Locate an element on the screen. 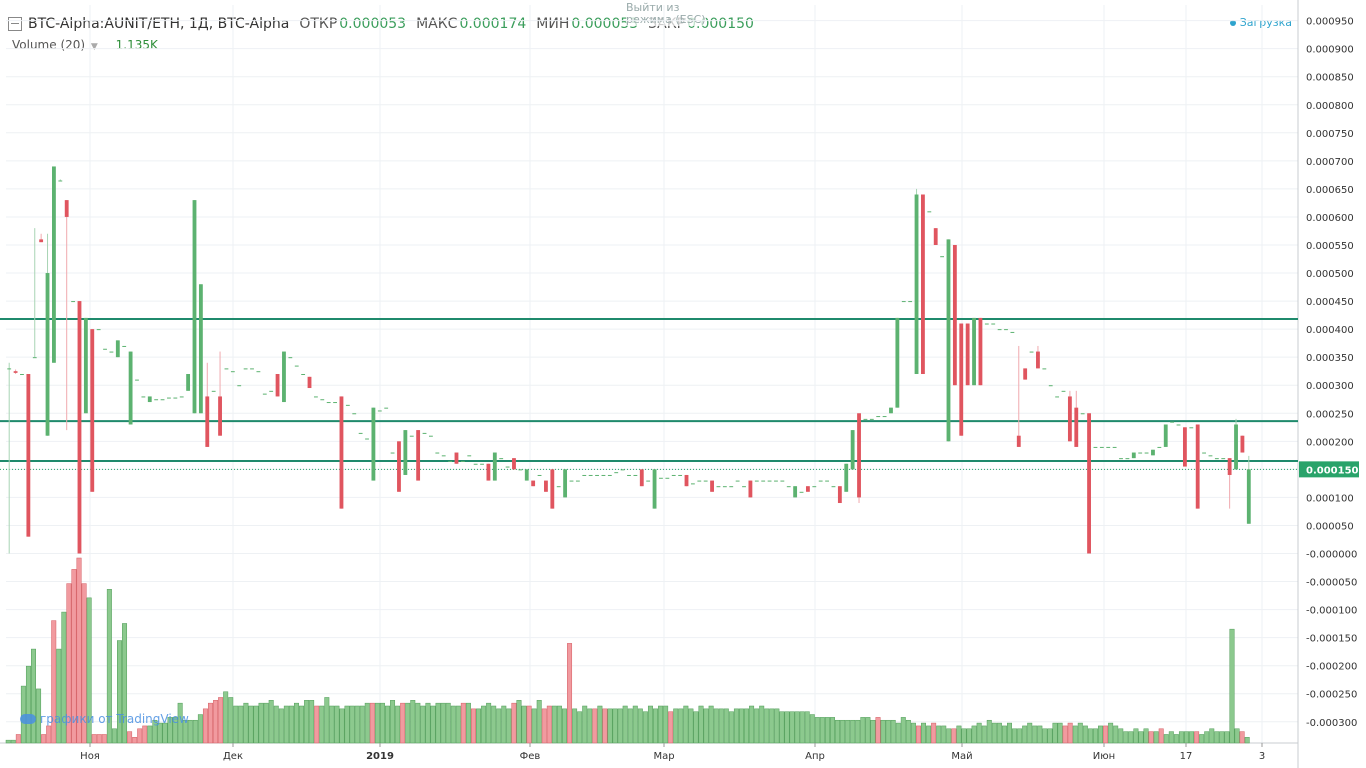  logo-text: графики от TradingView is located at coordinates (114, 719).